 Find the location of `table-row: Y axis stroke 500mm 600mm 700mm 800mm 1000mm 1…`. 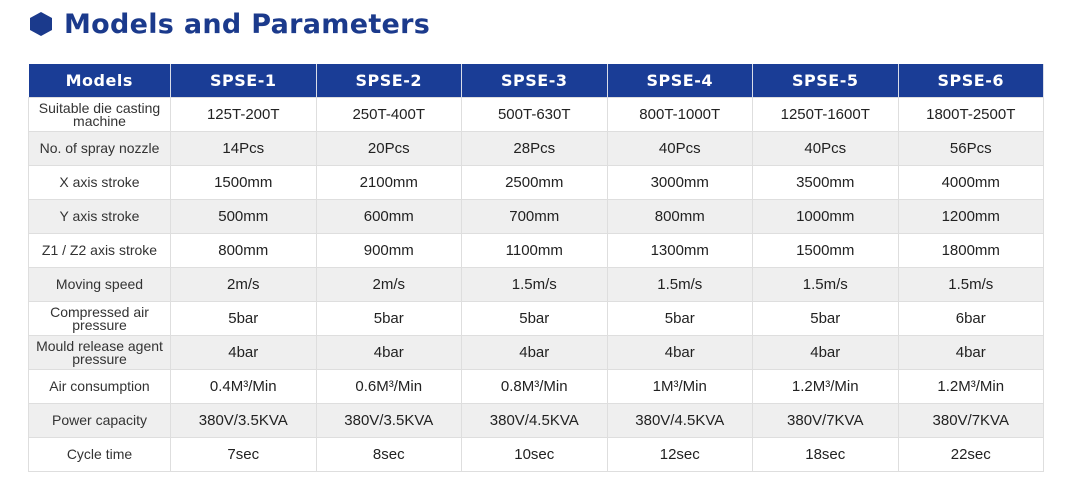

table-row: Y axis stroke 500mm 600mm 700mm 800mm 1000mm 1… is located at coordinates (536, 216).